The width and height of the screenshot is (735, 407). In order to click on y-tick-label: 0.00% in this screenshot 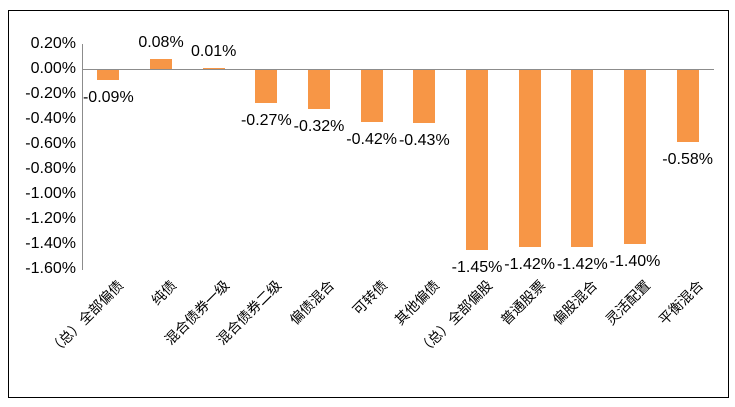, I will do `click(53, 68)`.